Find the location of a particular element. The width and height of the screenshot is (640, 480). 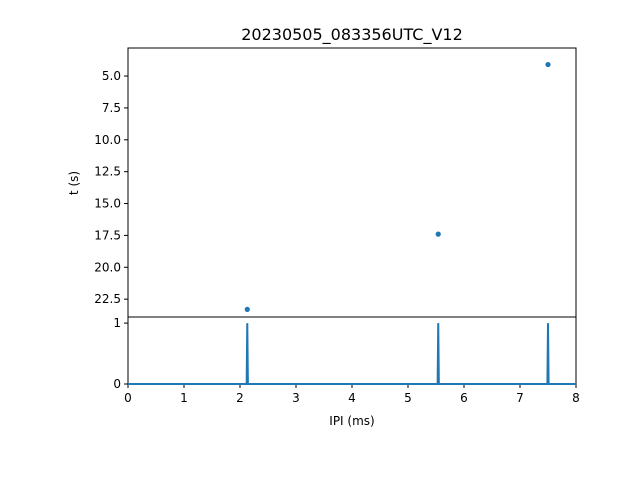

top-y-tick-label: 22.5 is located at coordinates (107, 299).